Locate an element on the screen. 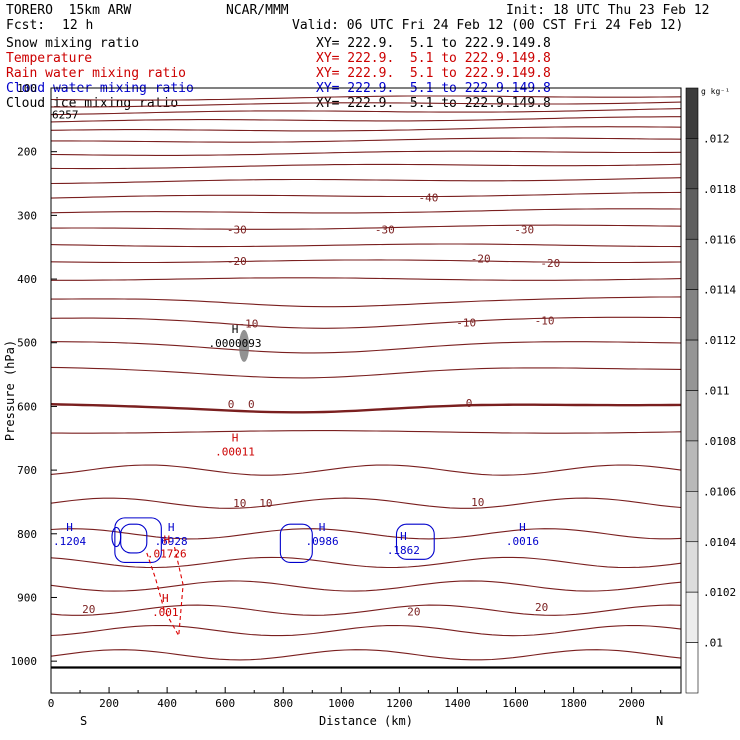 Image resolution: width=740 pixels, height=740 pixels. y-axis-label: Pressure (hPa) is located at coordinates (10, 390).